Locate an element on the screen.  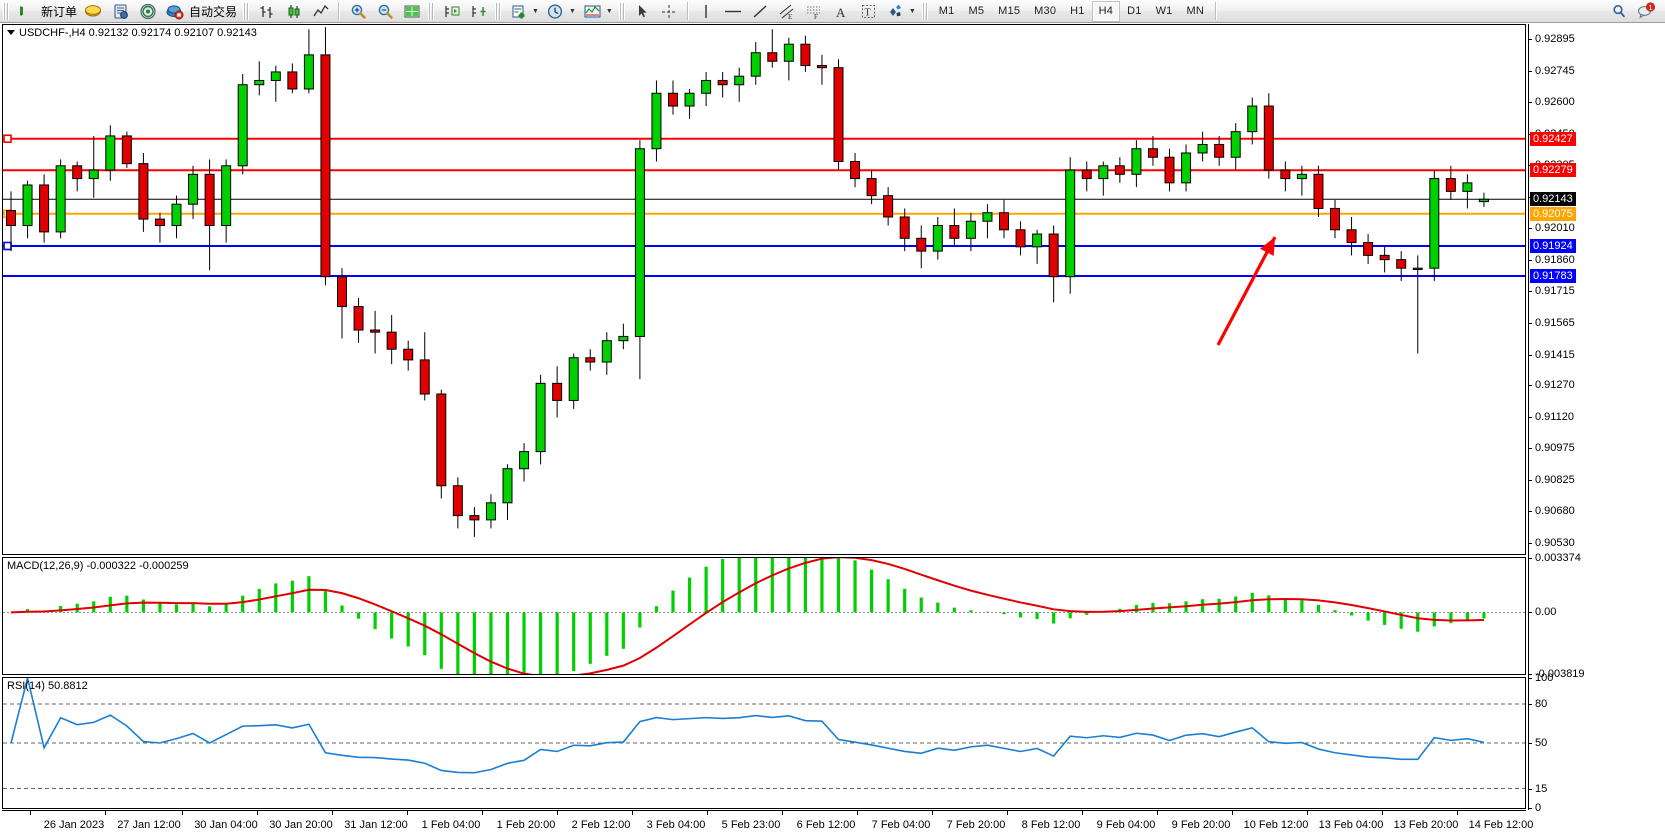
fibonacci-button: F is located at coordinates (814, 11).